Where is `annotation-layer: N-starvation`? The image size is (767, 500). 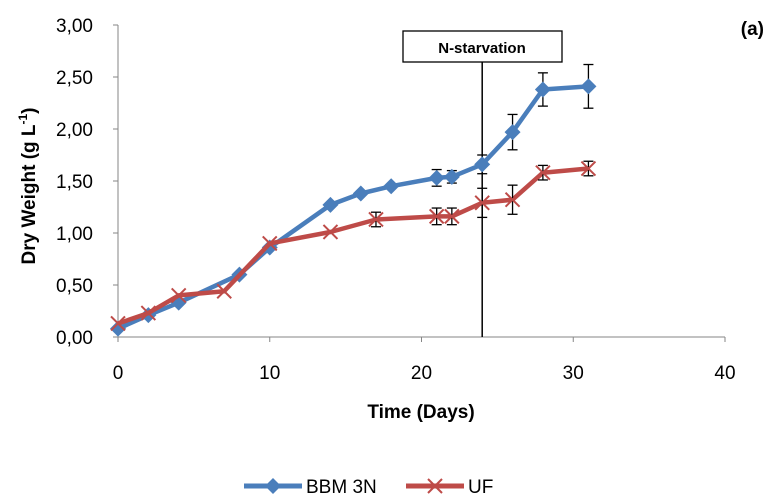
annotation-layer: N-starvation is located at coordinates (482, 183).